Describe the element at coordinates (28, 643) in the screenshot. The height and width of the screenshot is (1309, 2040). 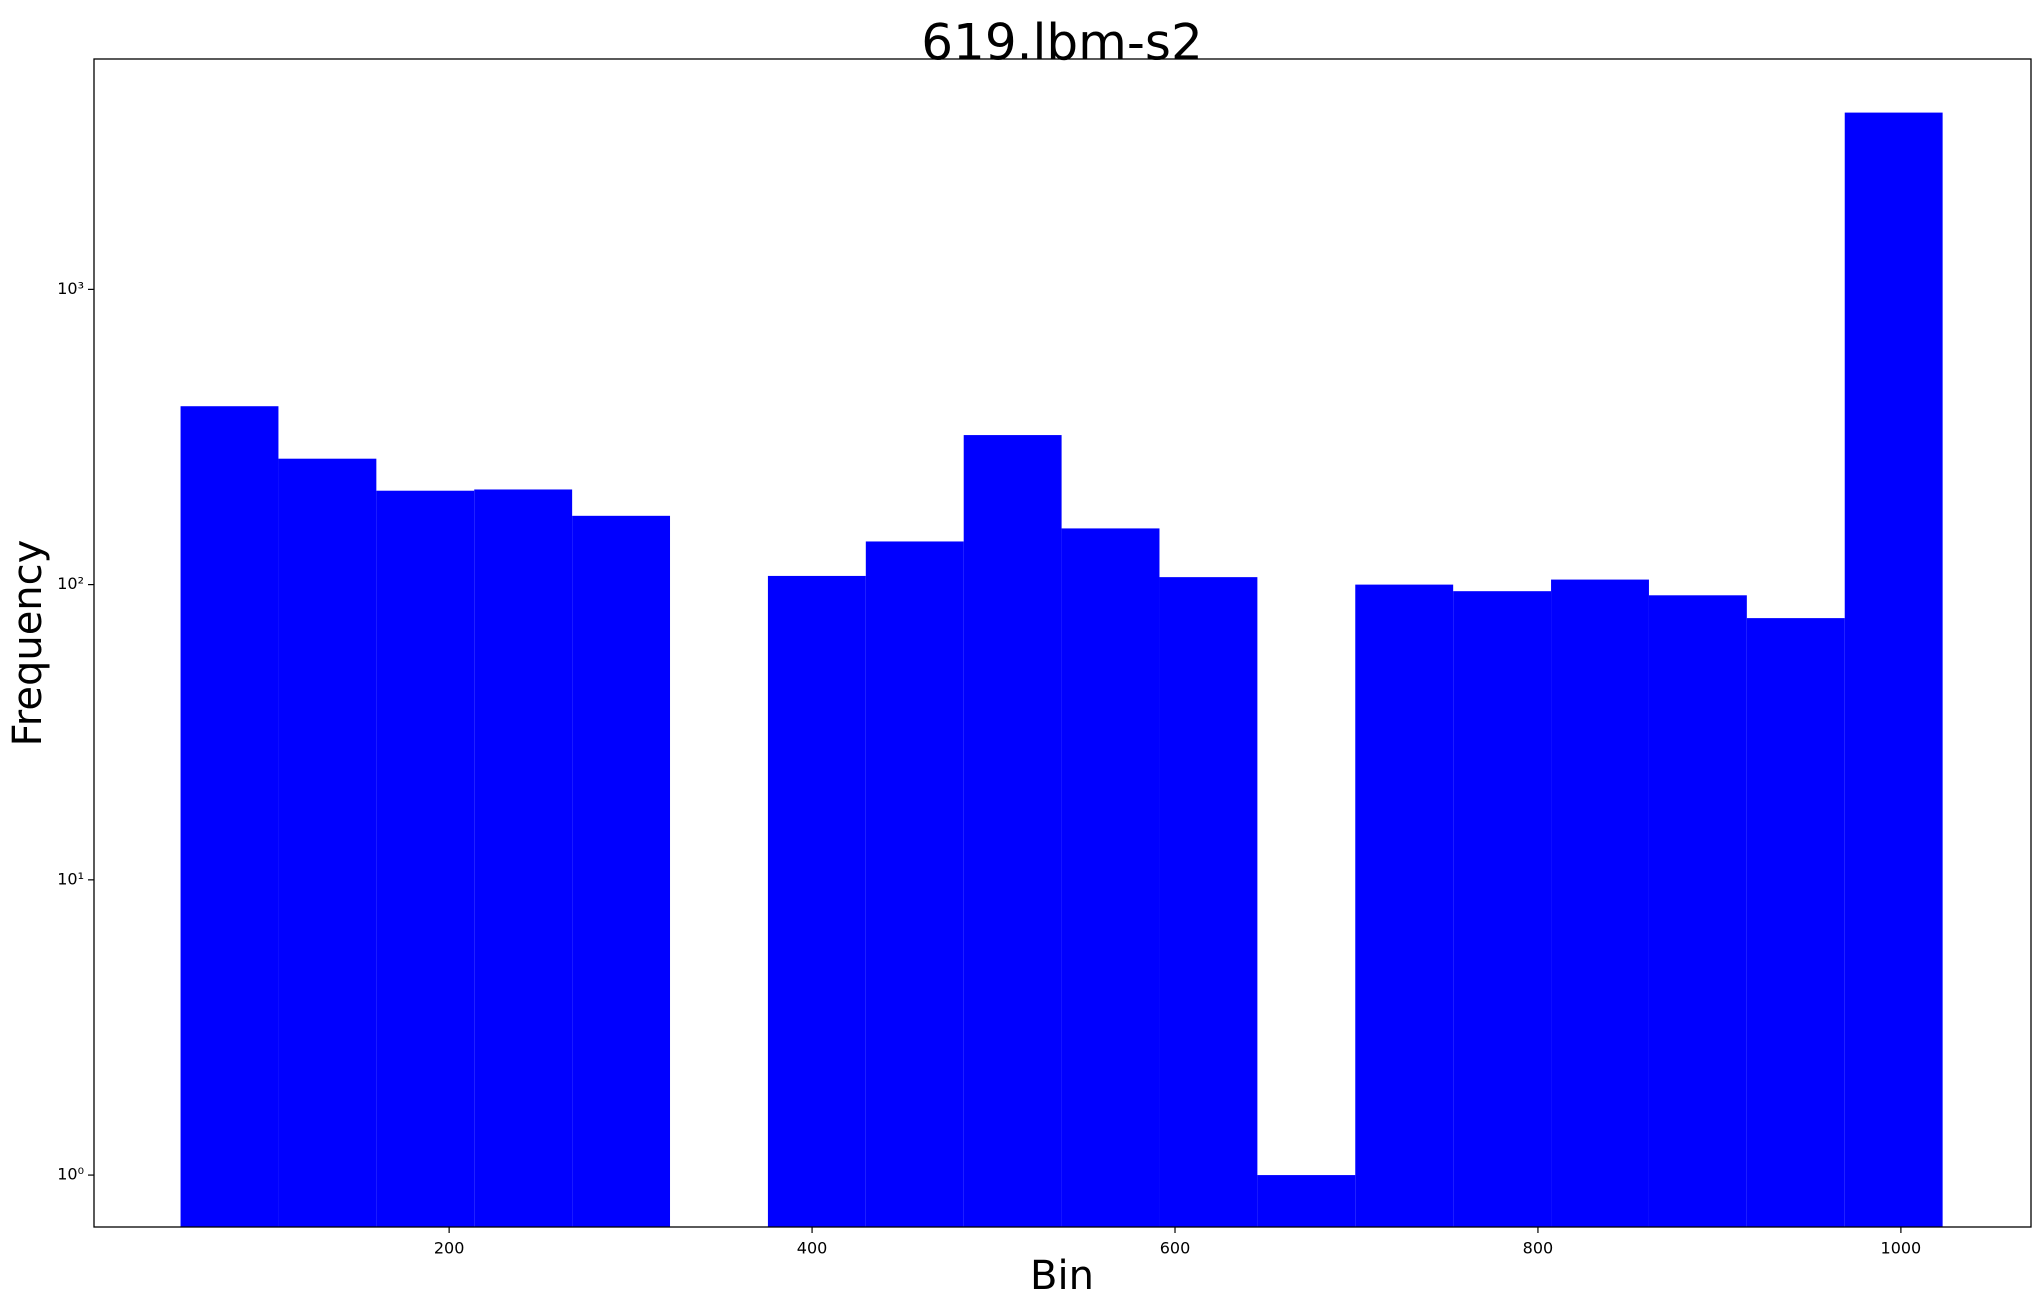
I see `y-axis-label: Frequency` at that location.